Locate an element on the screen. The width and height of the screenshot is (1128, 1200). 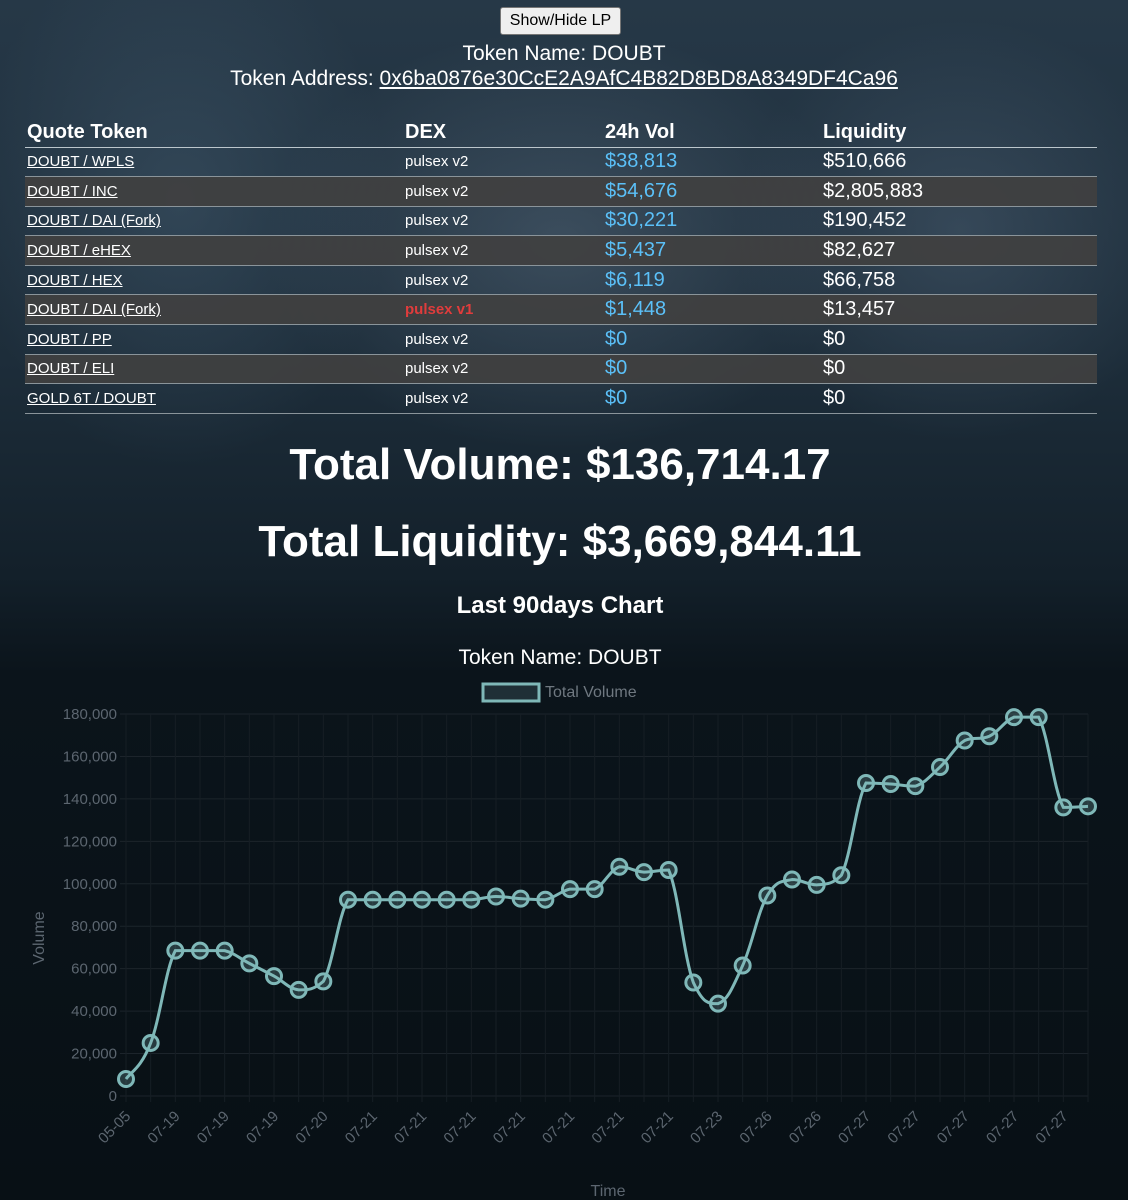
liquidity-cell: $66,758 is located at coordinates (959, 280).